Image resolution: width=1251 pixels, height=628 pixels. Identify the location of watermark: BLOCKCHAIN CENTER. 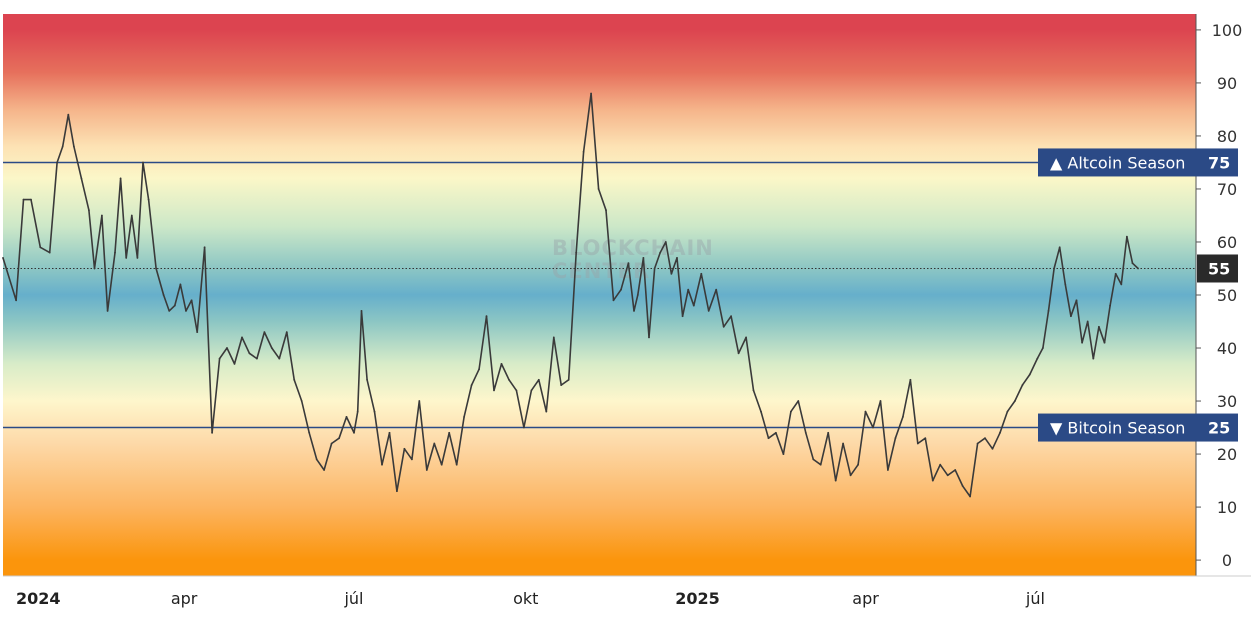
(632, 259).